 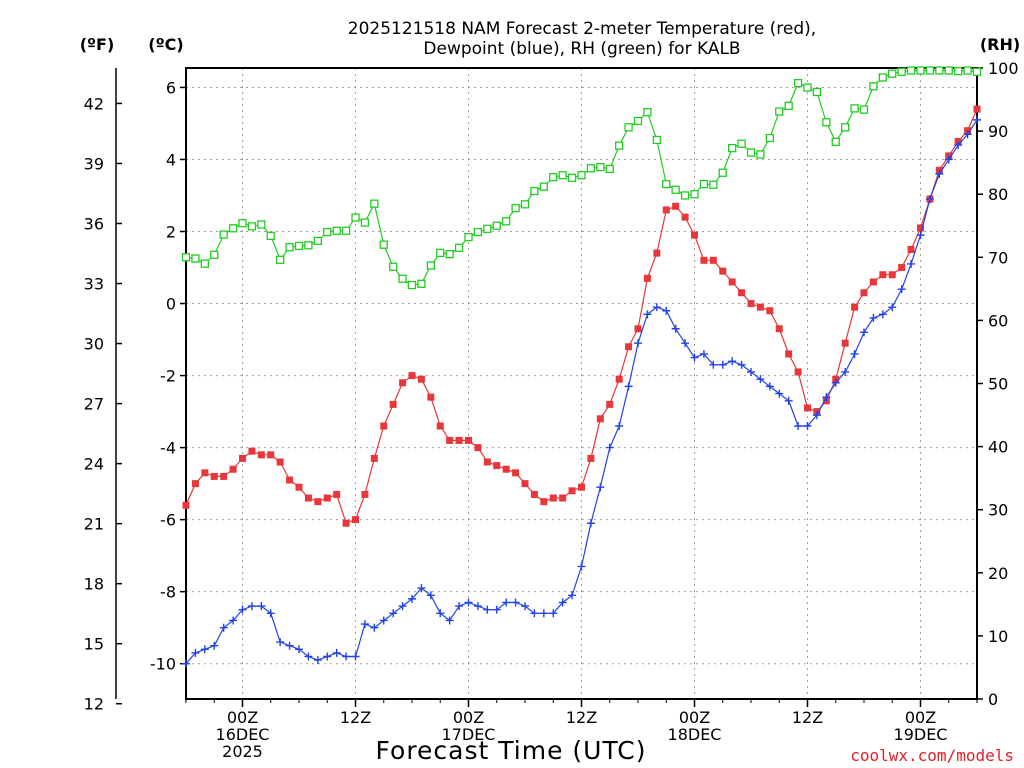 I want to click on fahrenheit-tick-label-12: 12, so click(x=94, y=704).